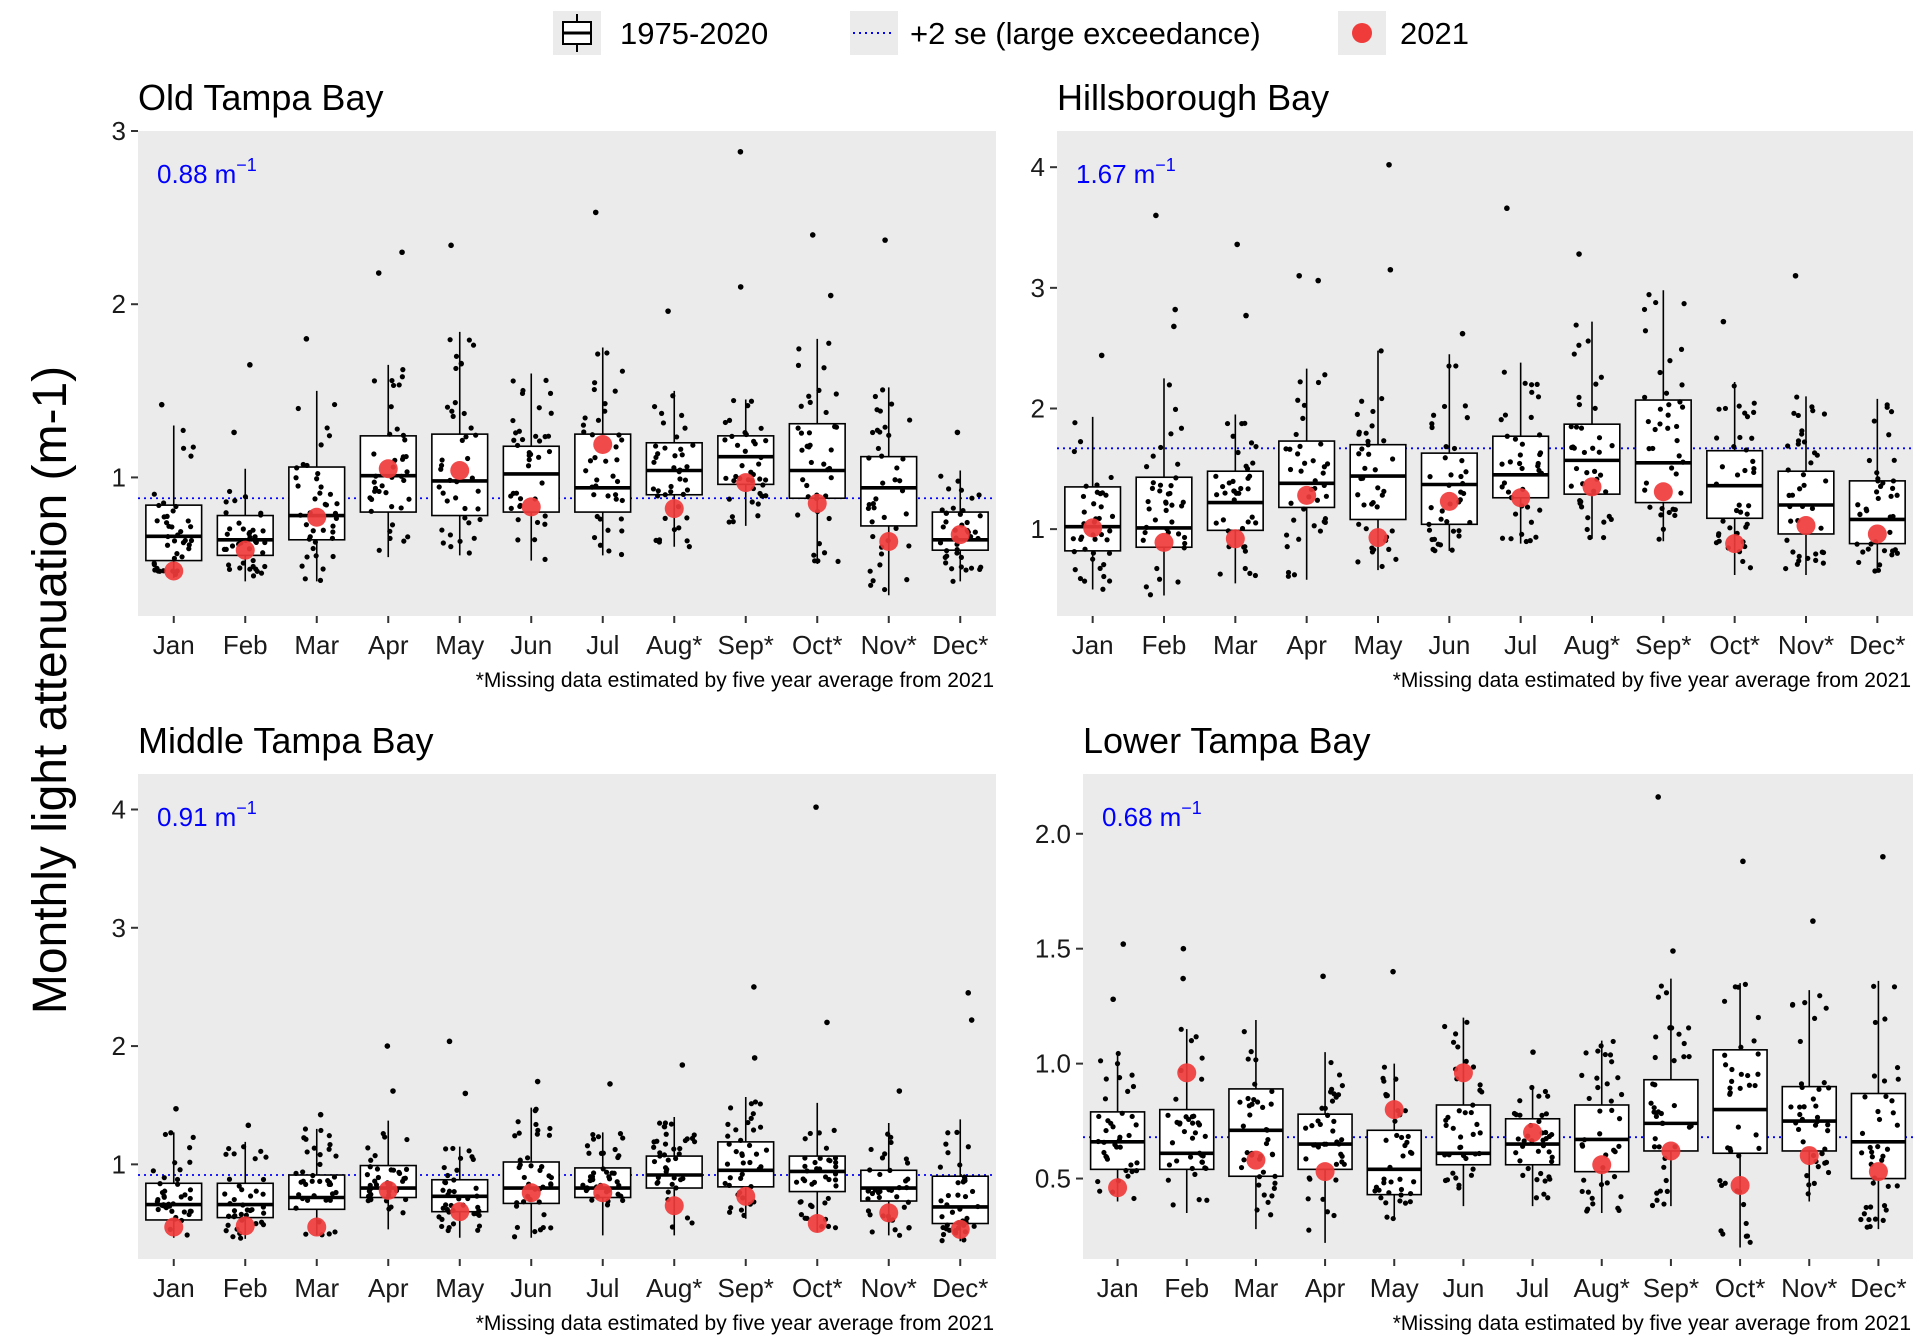 The width and height of the screenshot is (1920, 1344). What do you see at coordinates (1806, 645) in the screenshot?
I see `x-tick-label: Nov*` at bounding box center [1806, 645].